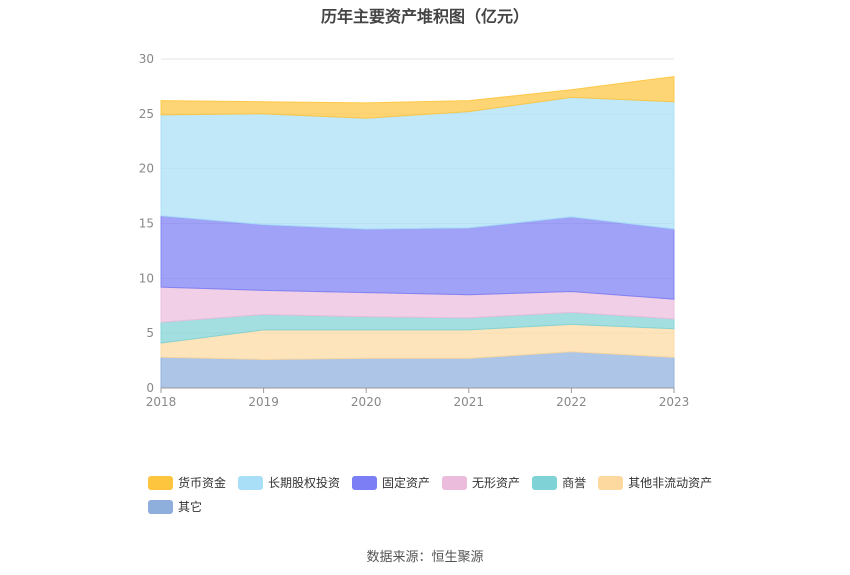  Describe the element at coordinates (574, 483) in the screenshot. I see `legend-label: 商誉` at that location.